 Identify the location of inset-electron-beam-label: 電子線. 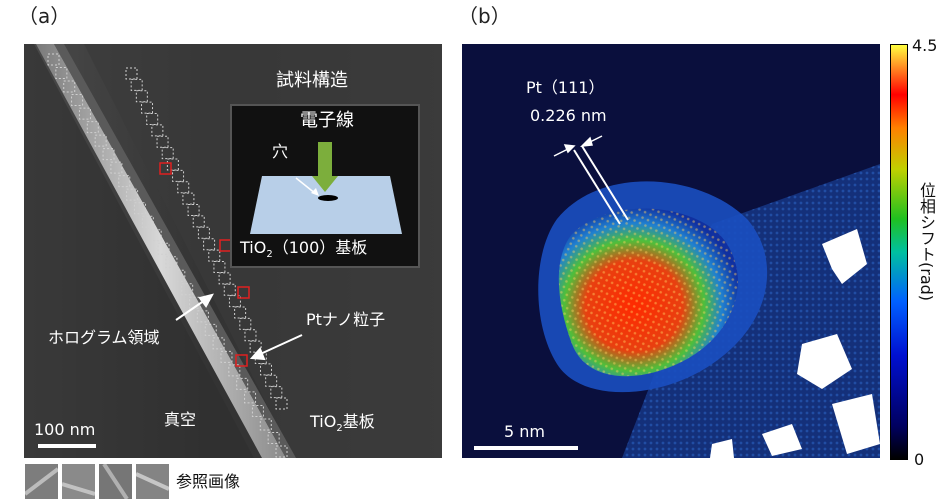
(327, 120).